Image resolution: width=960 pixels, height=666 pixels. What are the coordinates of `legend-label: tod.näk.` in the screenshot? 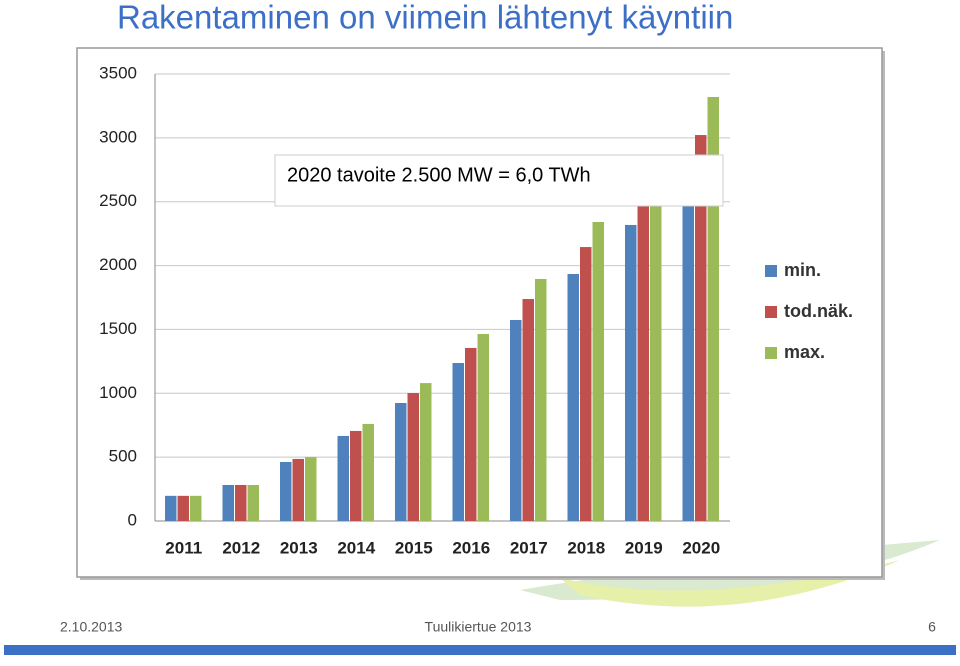 It's located at (818, 311).